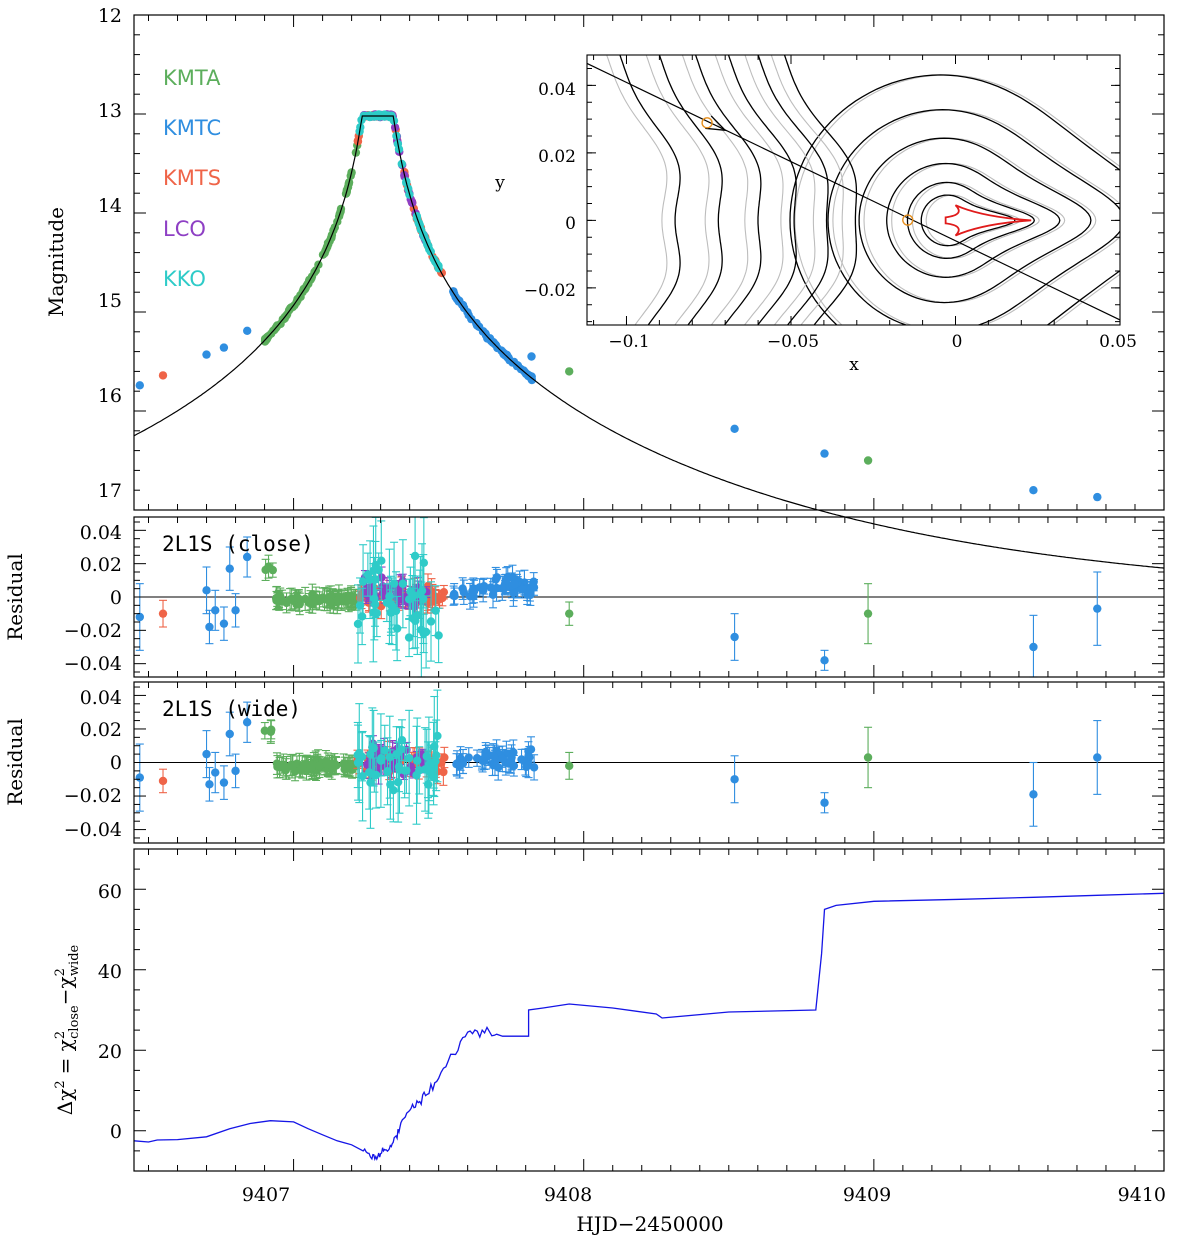 The height and width of the screenshot is (1241, 1200). What do you see at coordinates (110, 206) in the screenshot?
I see `lc-ytick-label: 14` at bounding box center [110, 206].